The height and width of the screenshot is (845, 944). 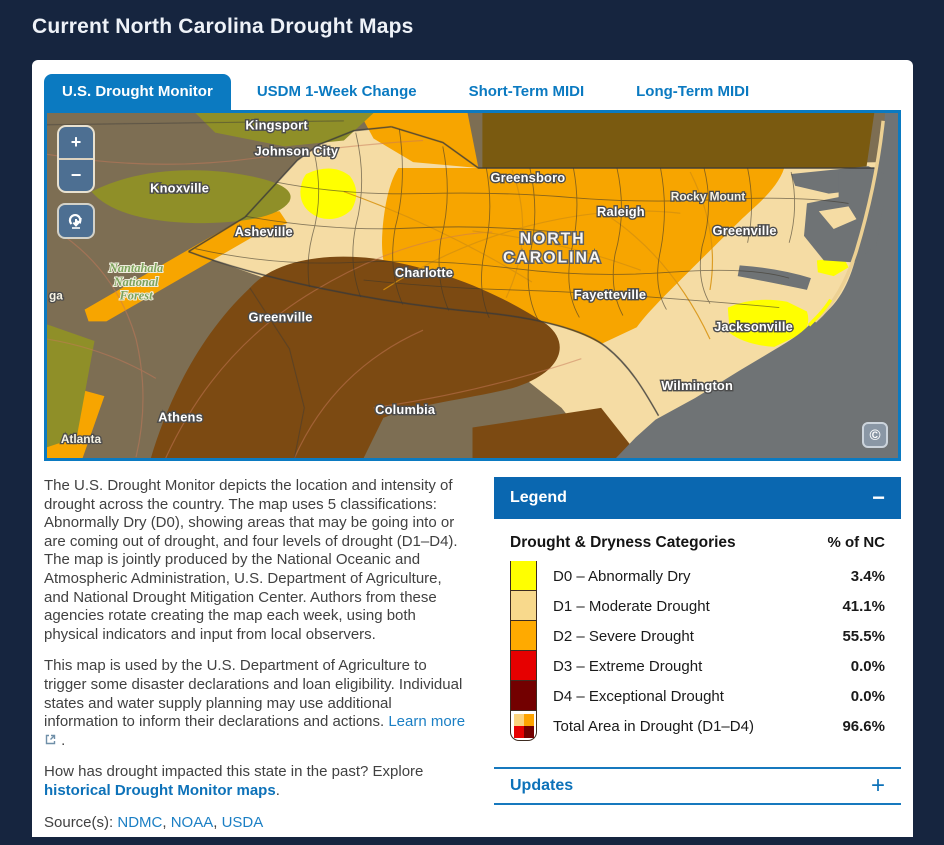 What do you see at coordinates (867, 696) in the screenshot?
I see `d4-pct: 0.0%` at bounding box center [867, 696].